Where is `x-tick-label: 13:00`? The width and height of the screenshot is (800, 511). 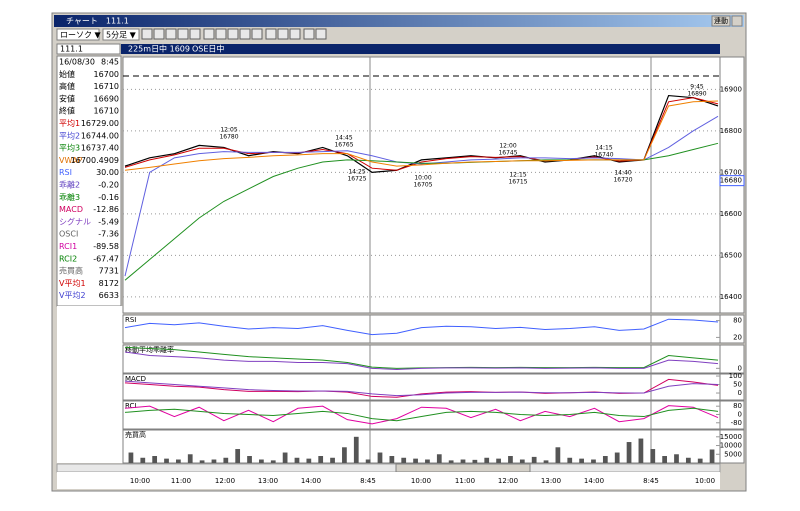
x-tick-label: 13:00 is located at coordinates (268, 481).